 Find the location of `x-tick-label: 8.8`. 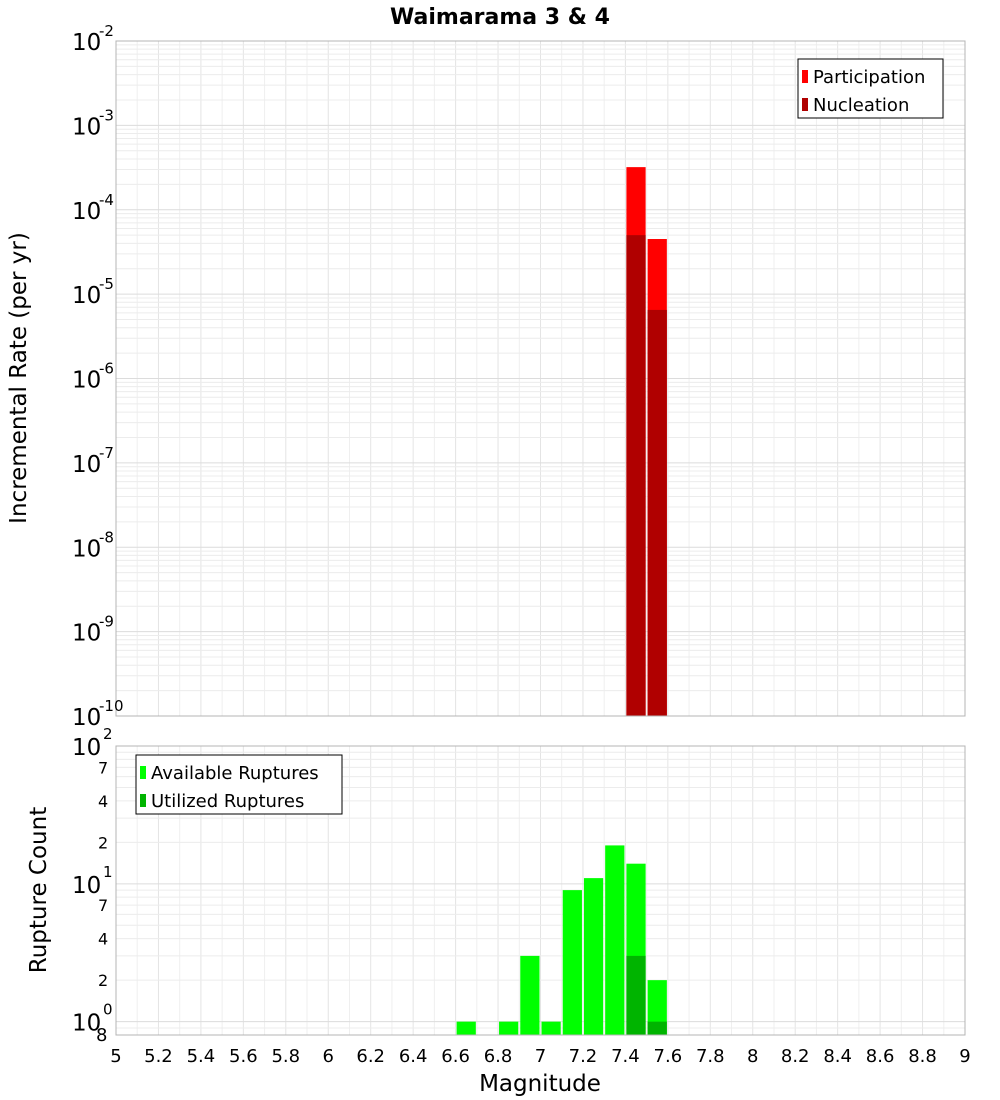

x-tick-label: 8.8 is located at coordinates (922, 1056).